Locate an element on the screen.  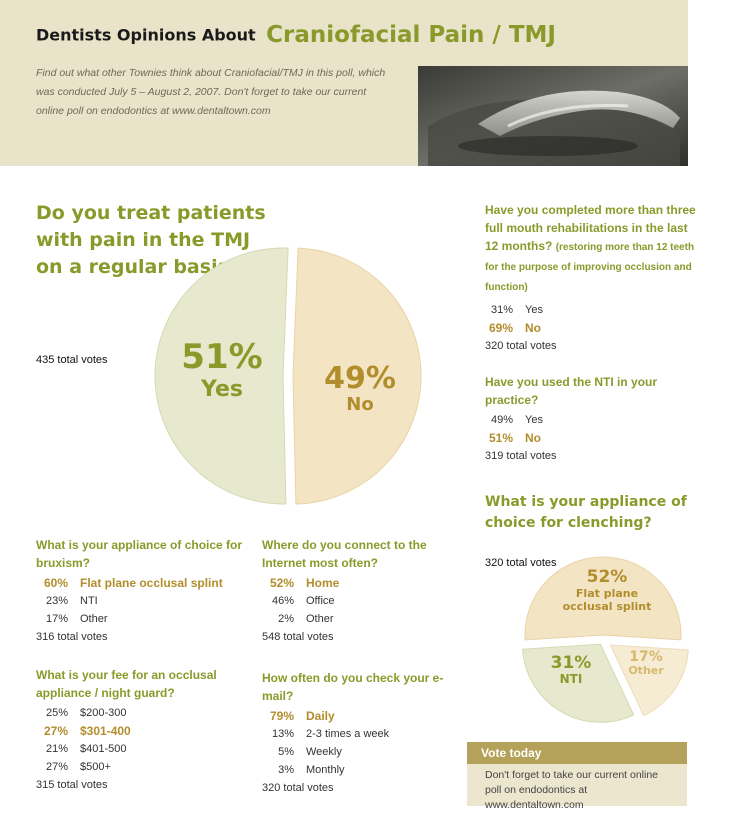
pie-slice-no is located at coordinates (357, 376).